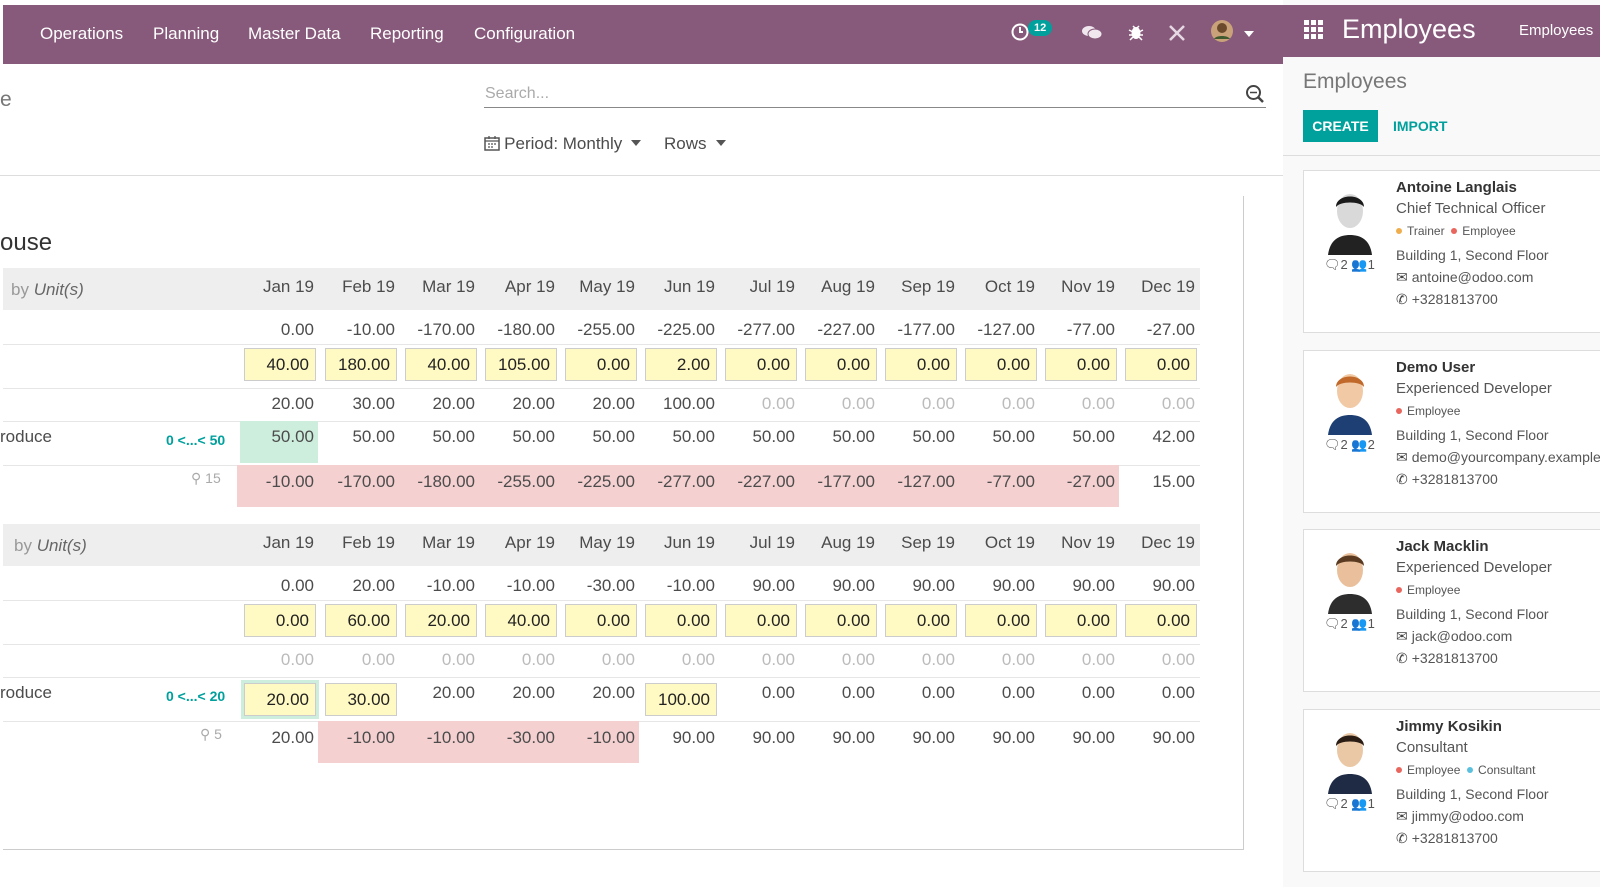  I want to click on uom-label: by Unit(s), so click(47, 289).